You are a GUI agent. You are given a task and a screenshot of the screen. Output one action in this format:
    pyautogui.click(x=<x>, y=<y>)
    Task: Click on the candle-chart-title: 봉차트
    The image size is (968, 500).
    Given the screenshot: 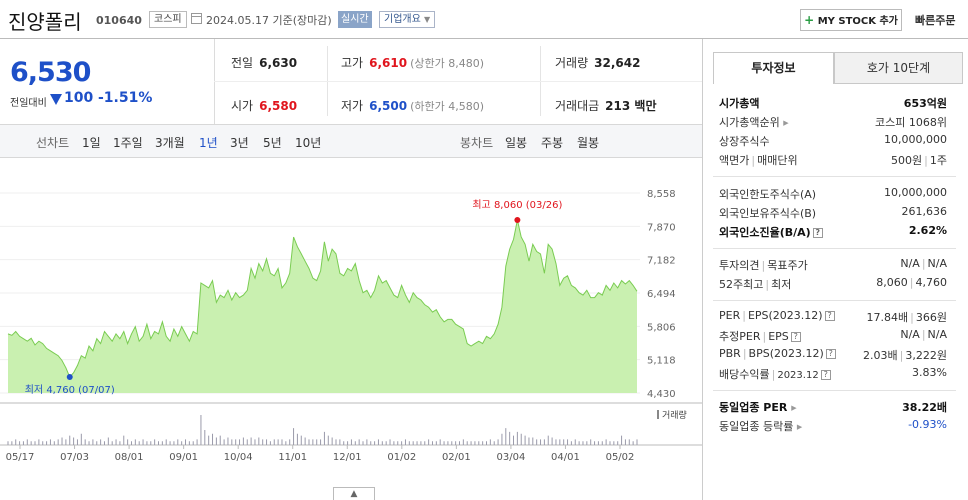 What is the action you would take?
    pyautogui.click(x=477, y=143)
    